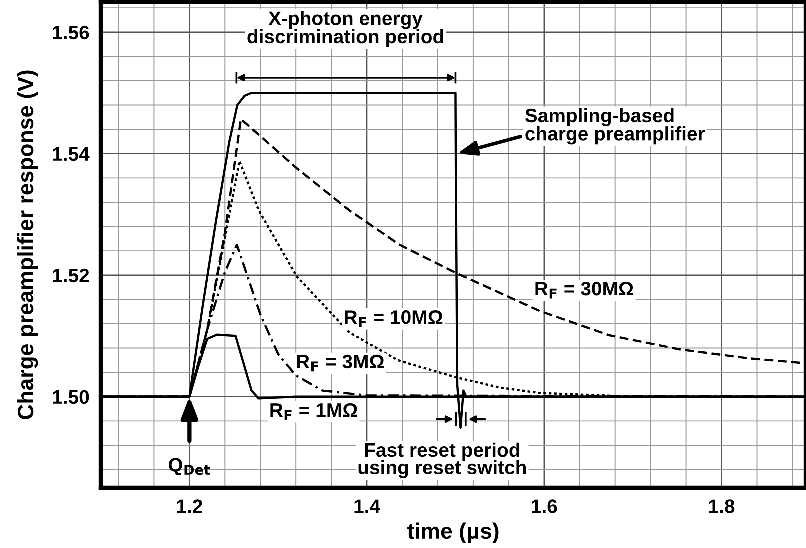 This screenshot has width=806, height=548. What do you see at coordinates (442, 460) in the screenshot?
I see `annotation: Fast reset period using reset switch` at bounding box center [442, 460].